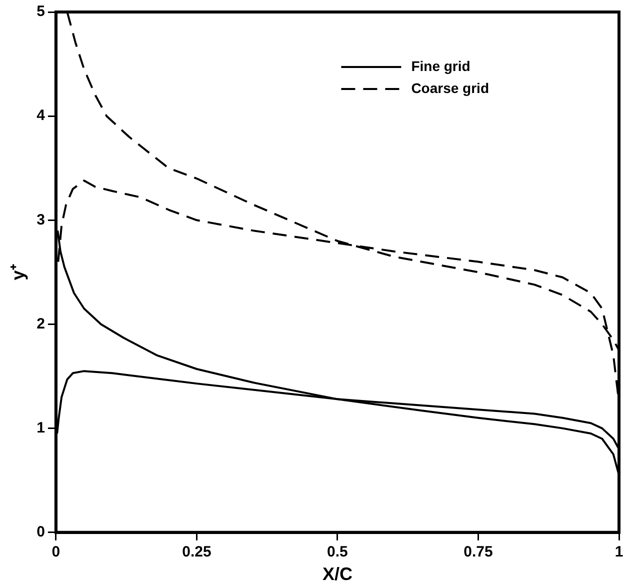 This screenshot has width=643, height=588. Describe the element at coordinates (337, 574) in the screenshot. I see `x-axis-title: X/C` at that location.